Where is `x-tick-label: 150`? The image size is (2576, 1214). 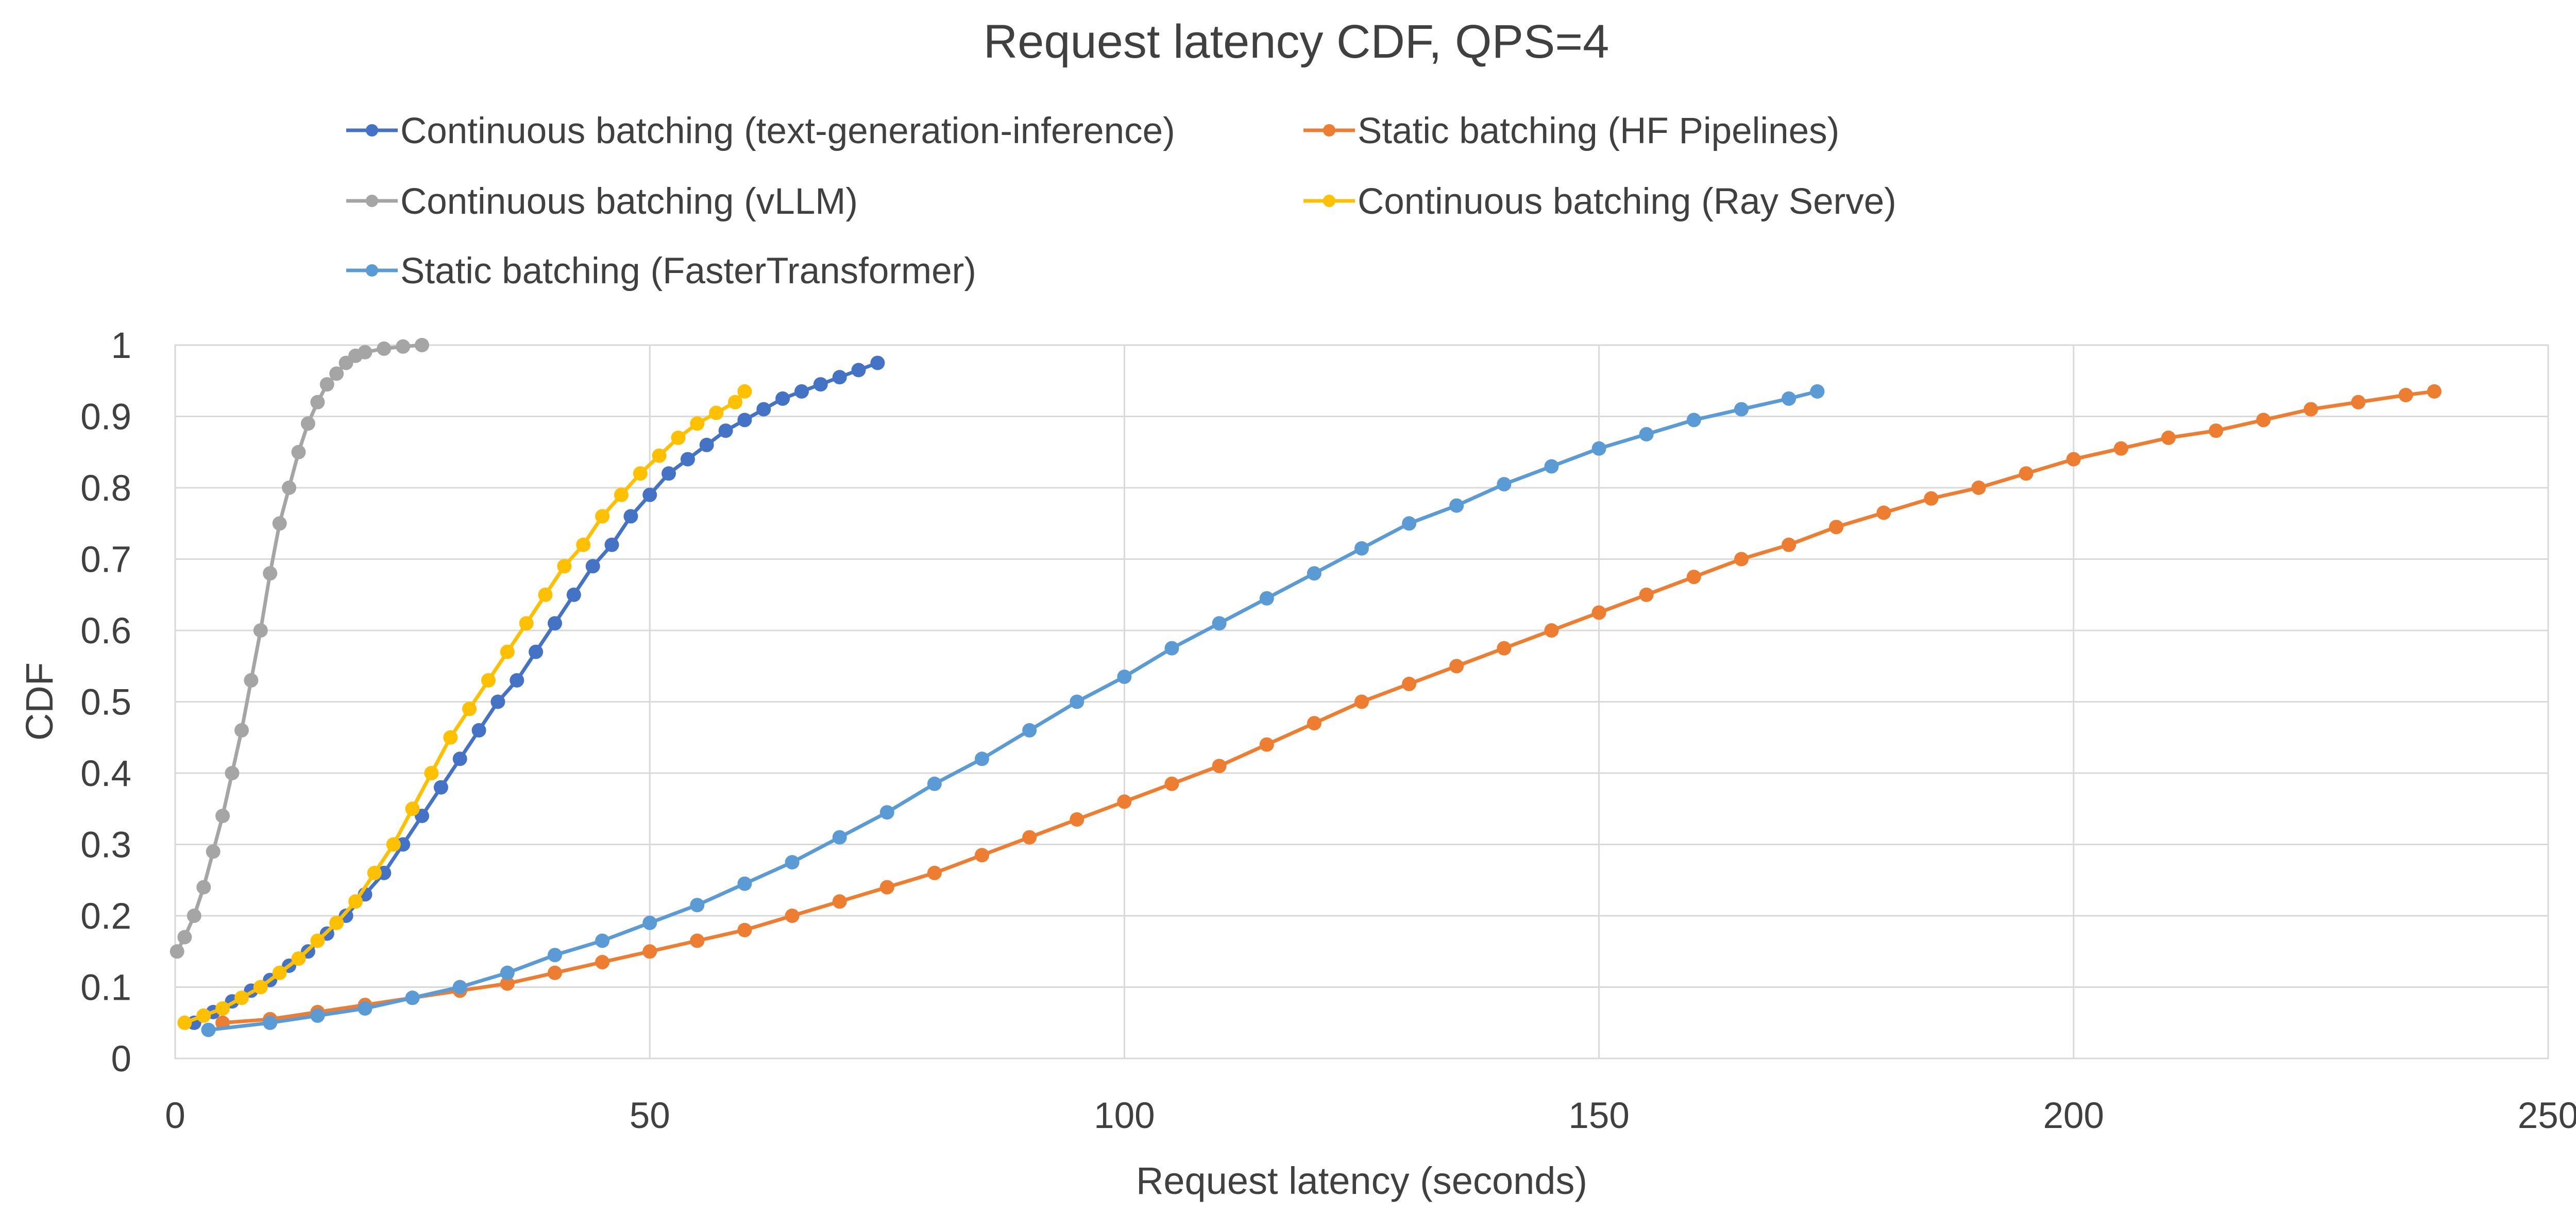
x-tick-label: 150 is located at coordinates (1598, 1116).